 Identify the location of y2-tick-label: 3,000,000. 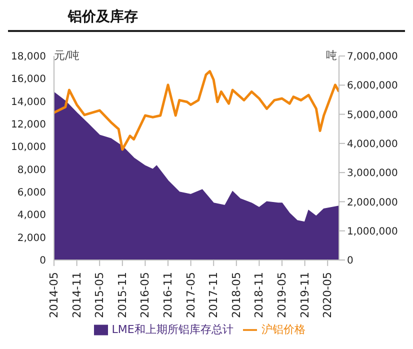
(372, 174).